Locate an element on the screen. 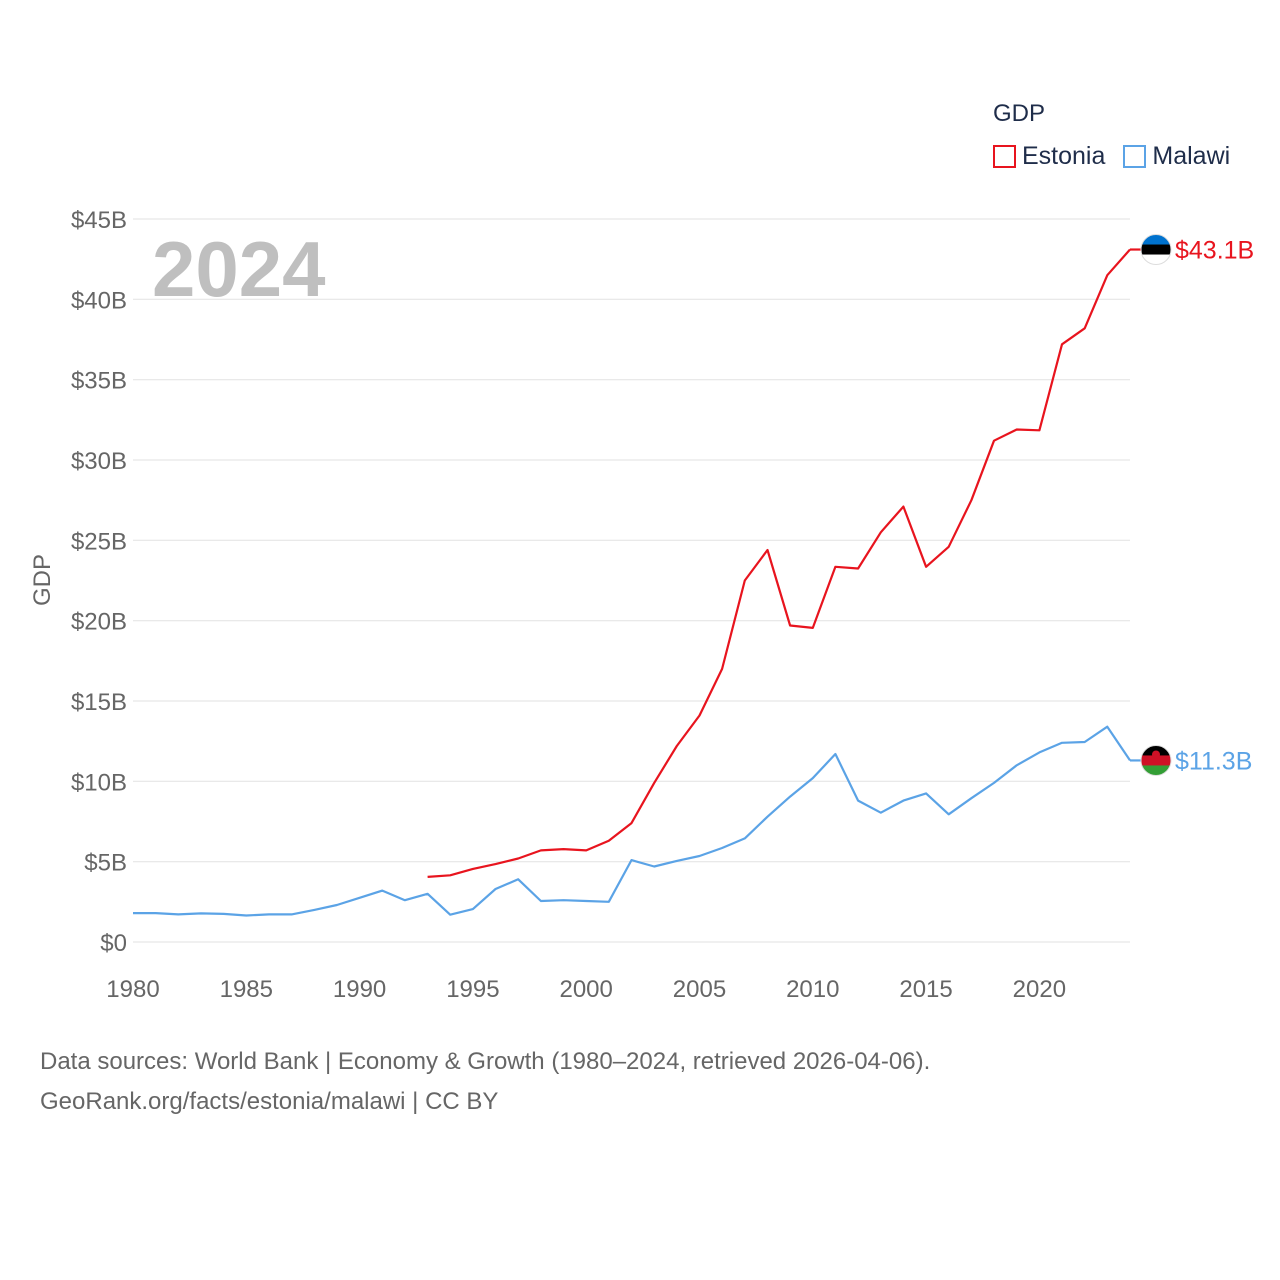 The height and width of the screenshot is (1280, 1280). x-tick-label: 1985 is located at coordinates (246, 989).